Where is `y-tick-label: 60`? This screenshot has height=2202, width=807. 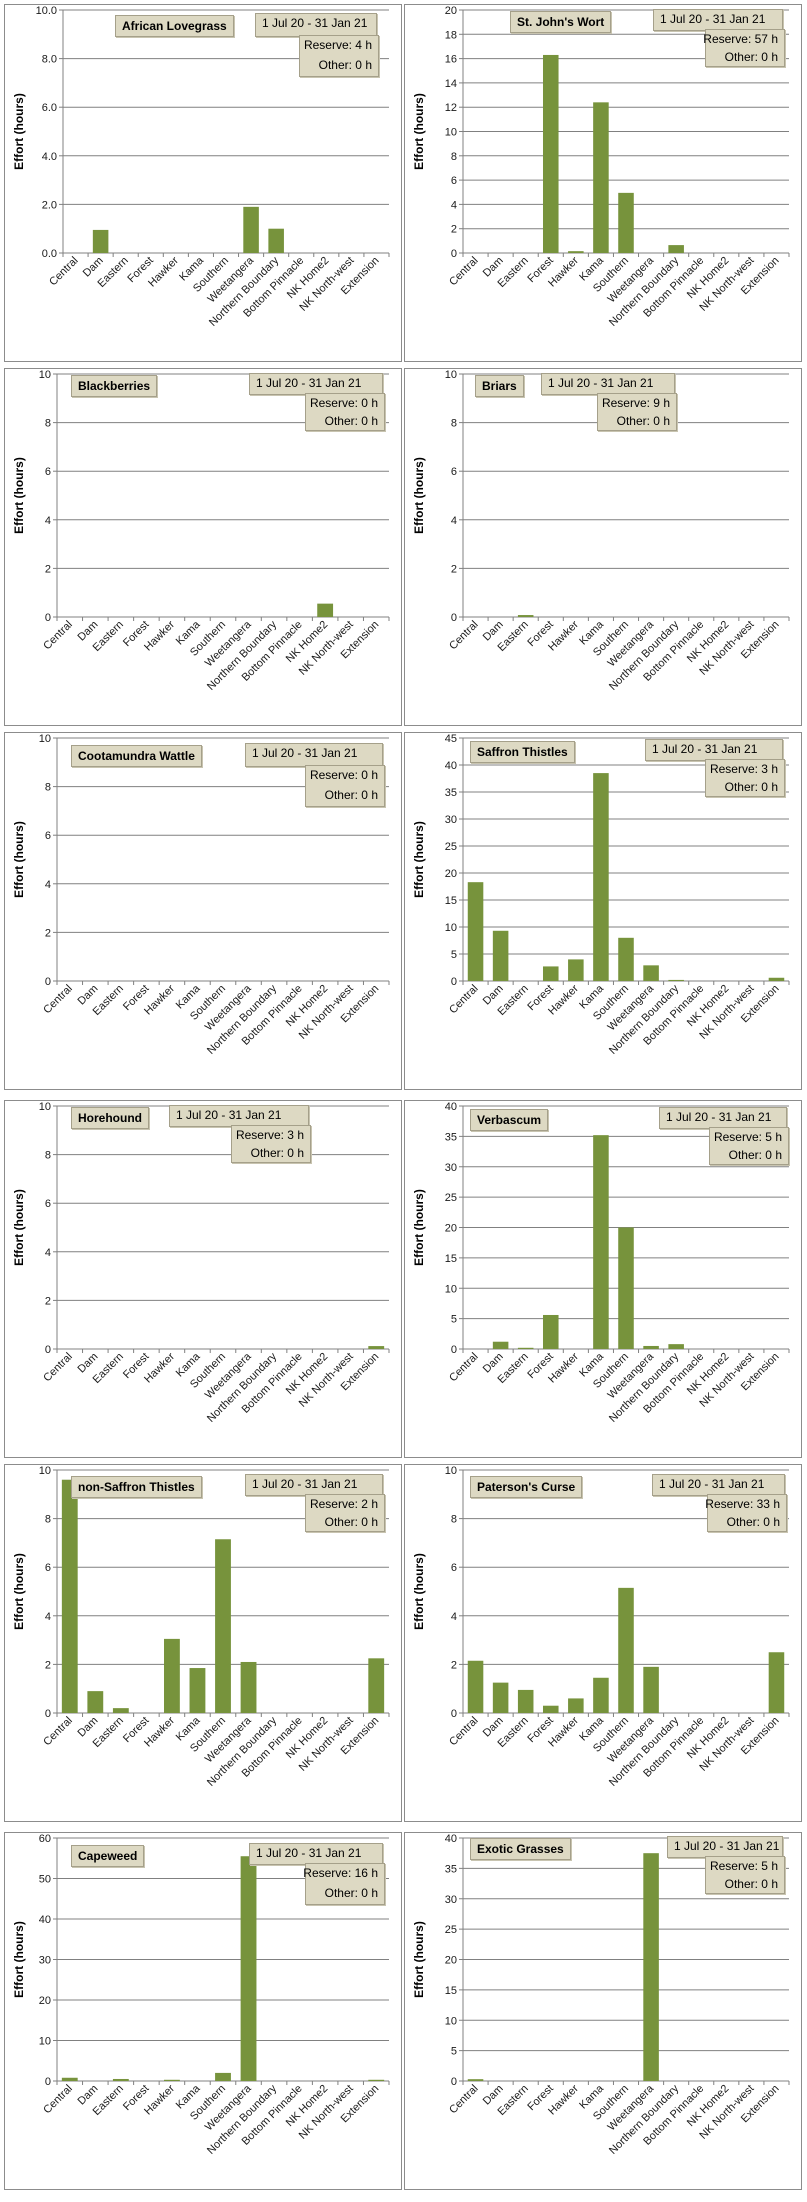 y-tick-label: 60 is located at coordinates (45, 1839).